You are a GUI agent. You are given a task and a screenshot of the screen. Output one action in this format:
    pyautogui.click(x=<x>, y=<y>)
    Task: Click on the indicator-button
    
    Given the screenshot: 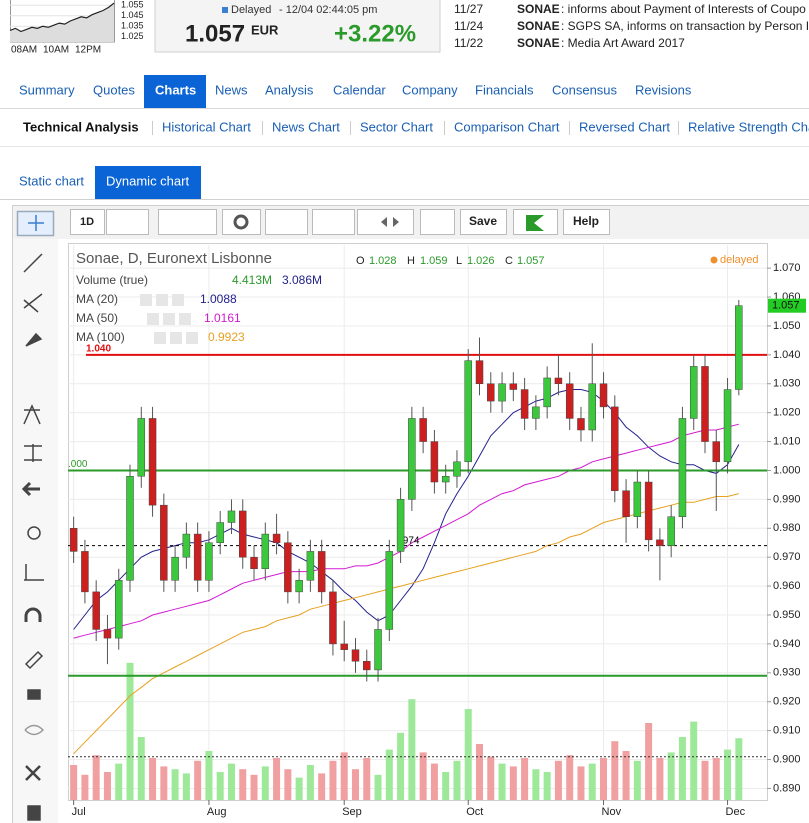 What is the action you would take?
    pyautogui.click(x=286, y=222)
    